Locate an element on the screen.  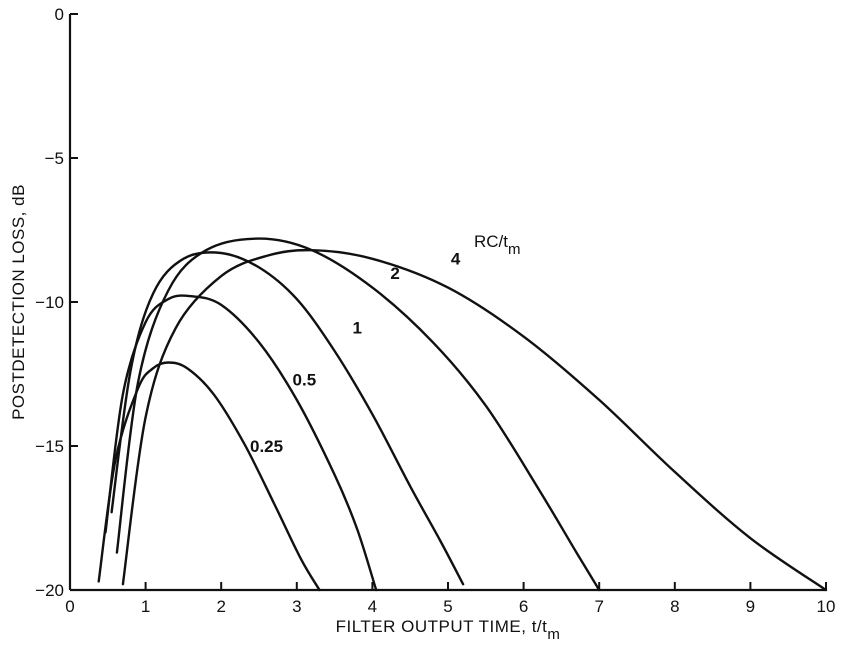
curve-label: 1 is located at coordinates (357, 328).